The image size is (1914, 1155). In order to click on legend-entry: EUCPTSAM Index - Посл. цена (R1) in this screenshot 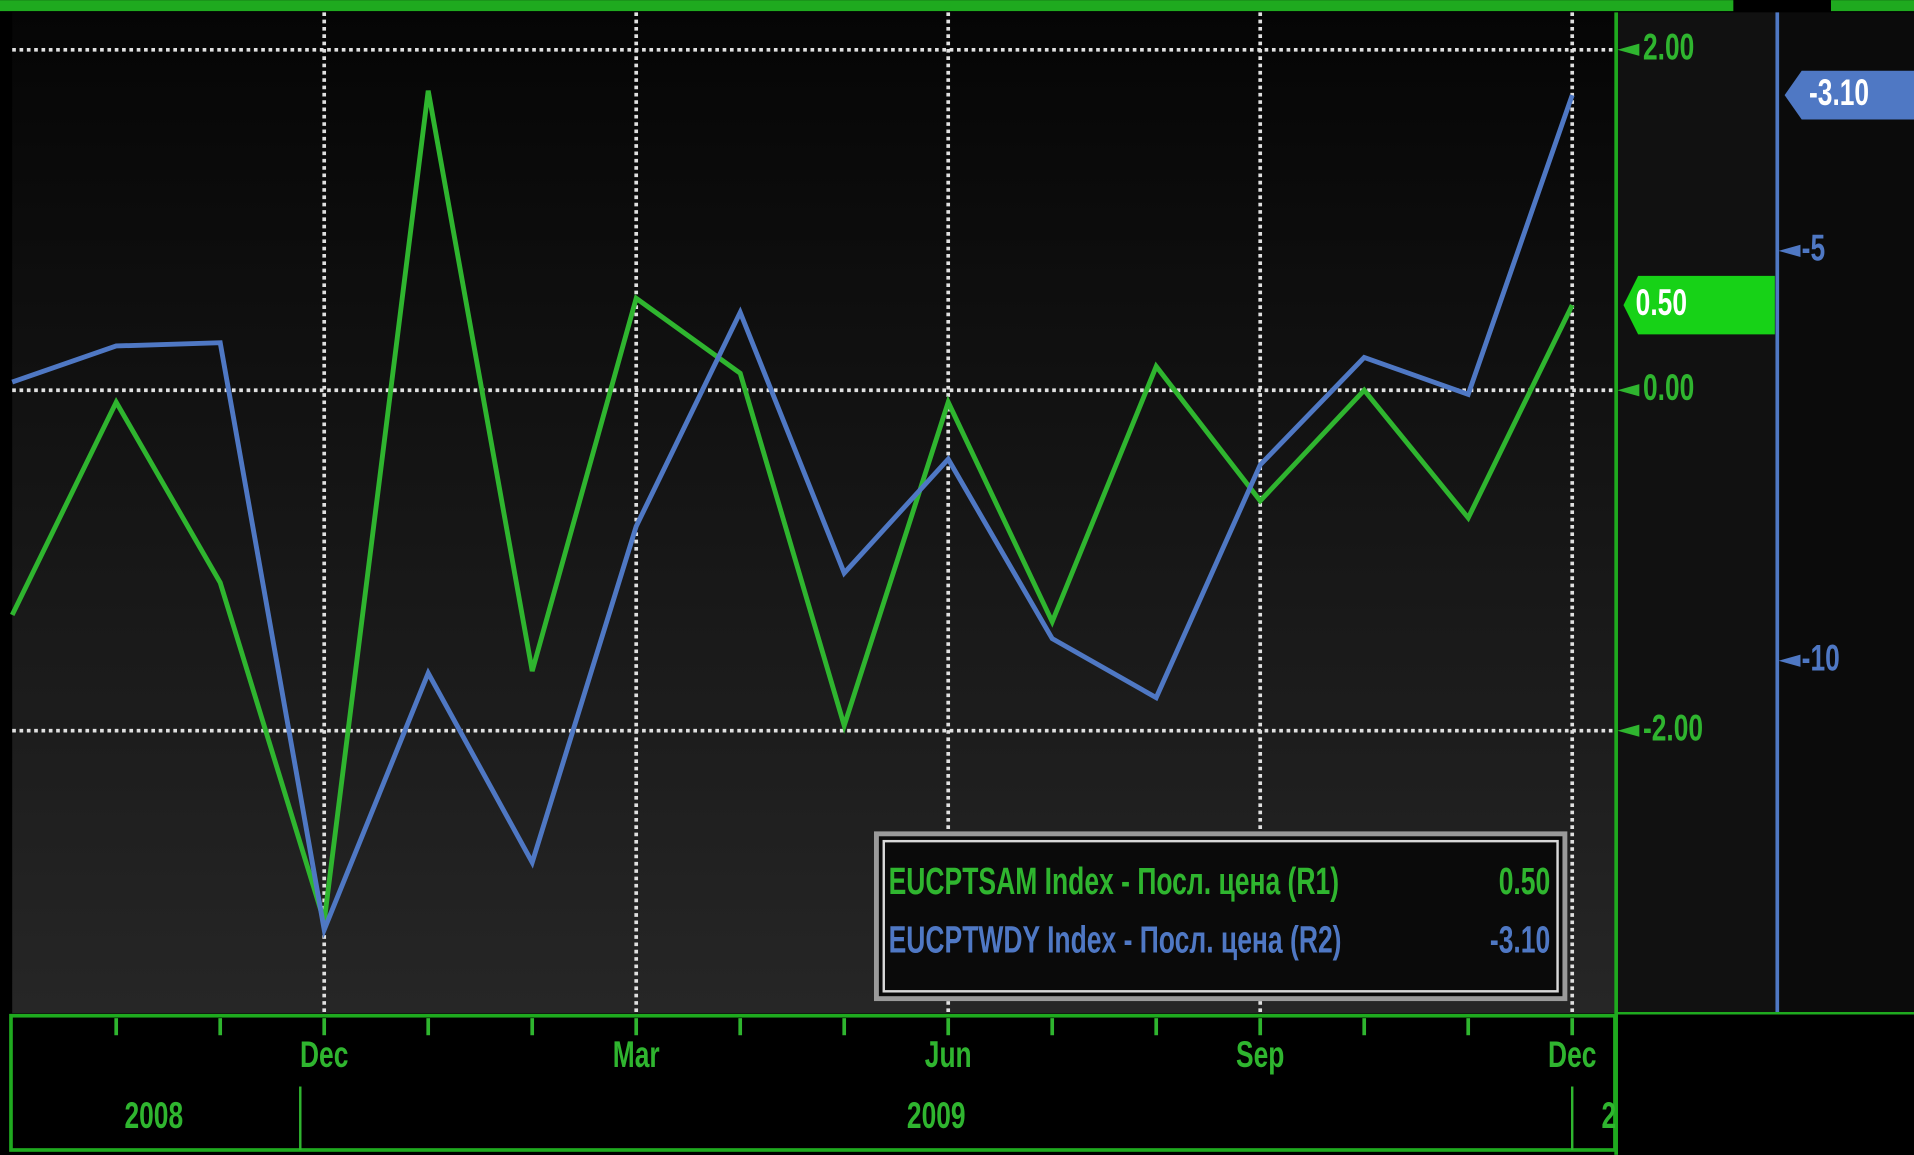, I will do `click(1114, 880)`.